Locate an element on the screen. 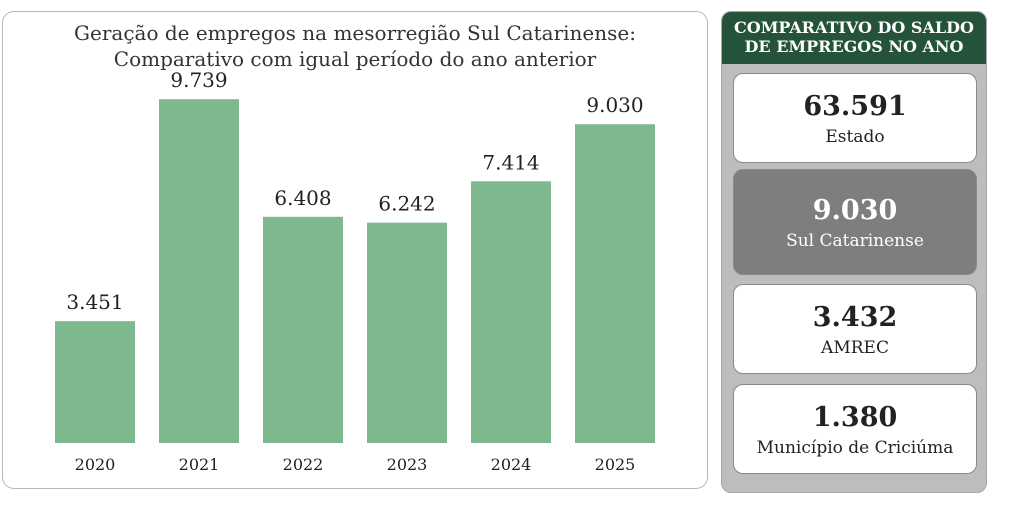 The height and width of the screenshot is (513, 1010). value-label-2025: 9.030 is located at coordinates (614, 105).